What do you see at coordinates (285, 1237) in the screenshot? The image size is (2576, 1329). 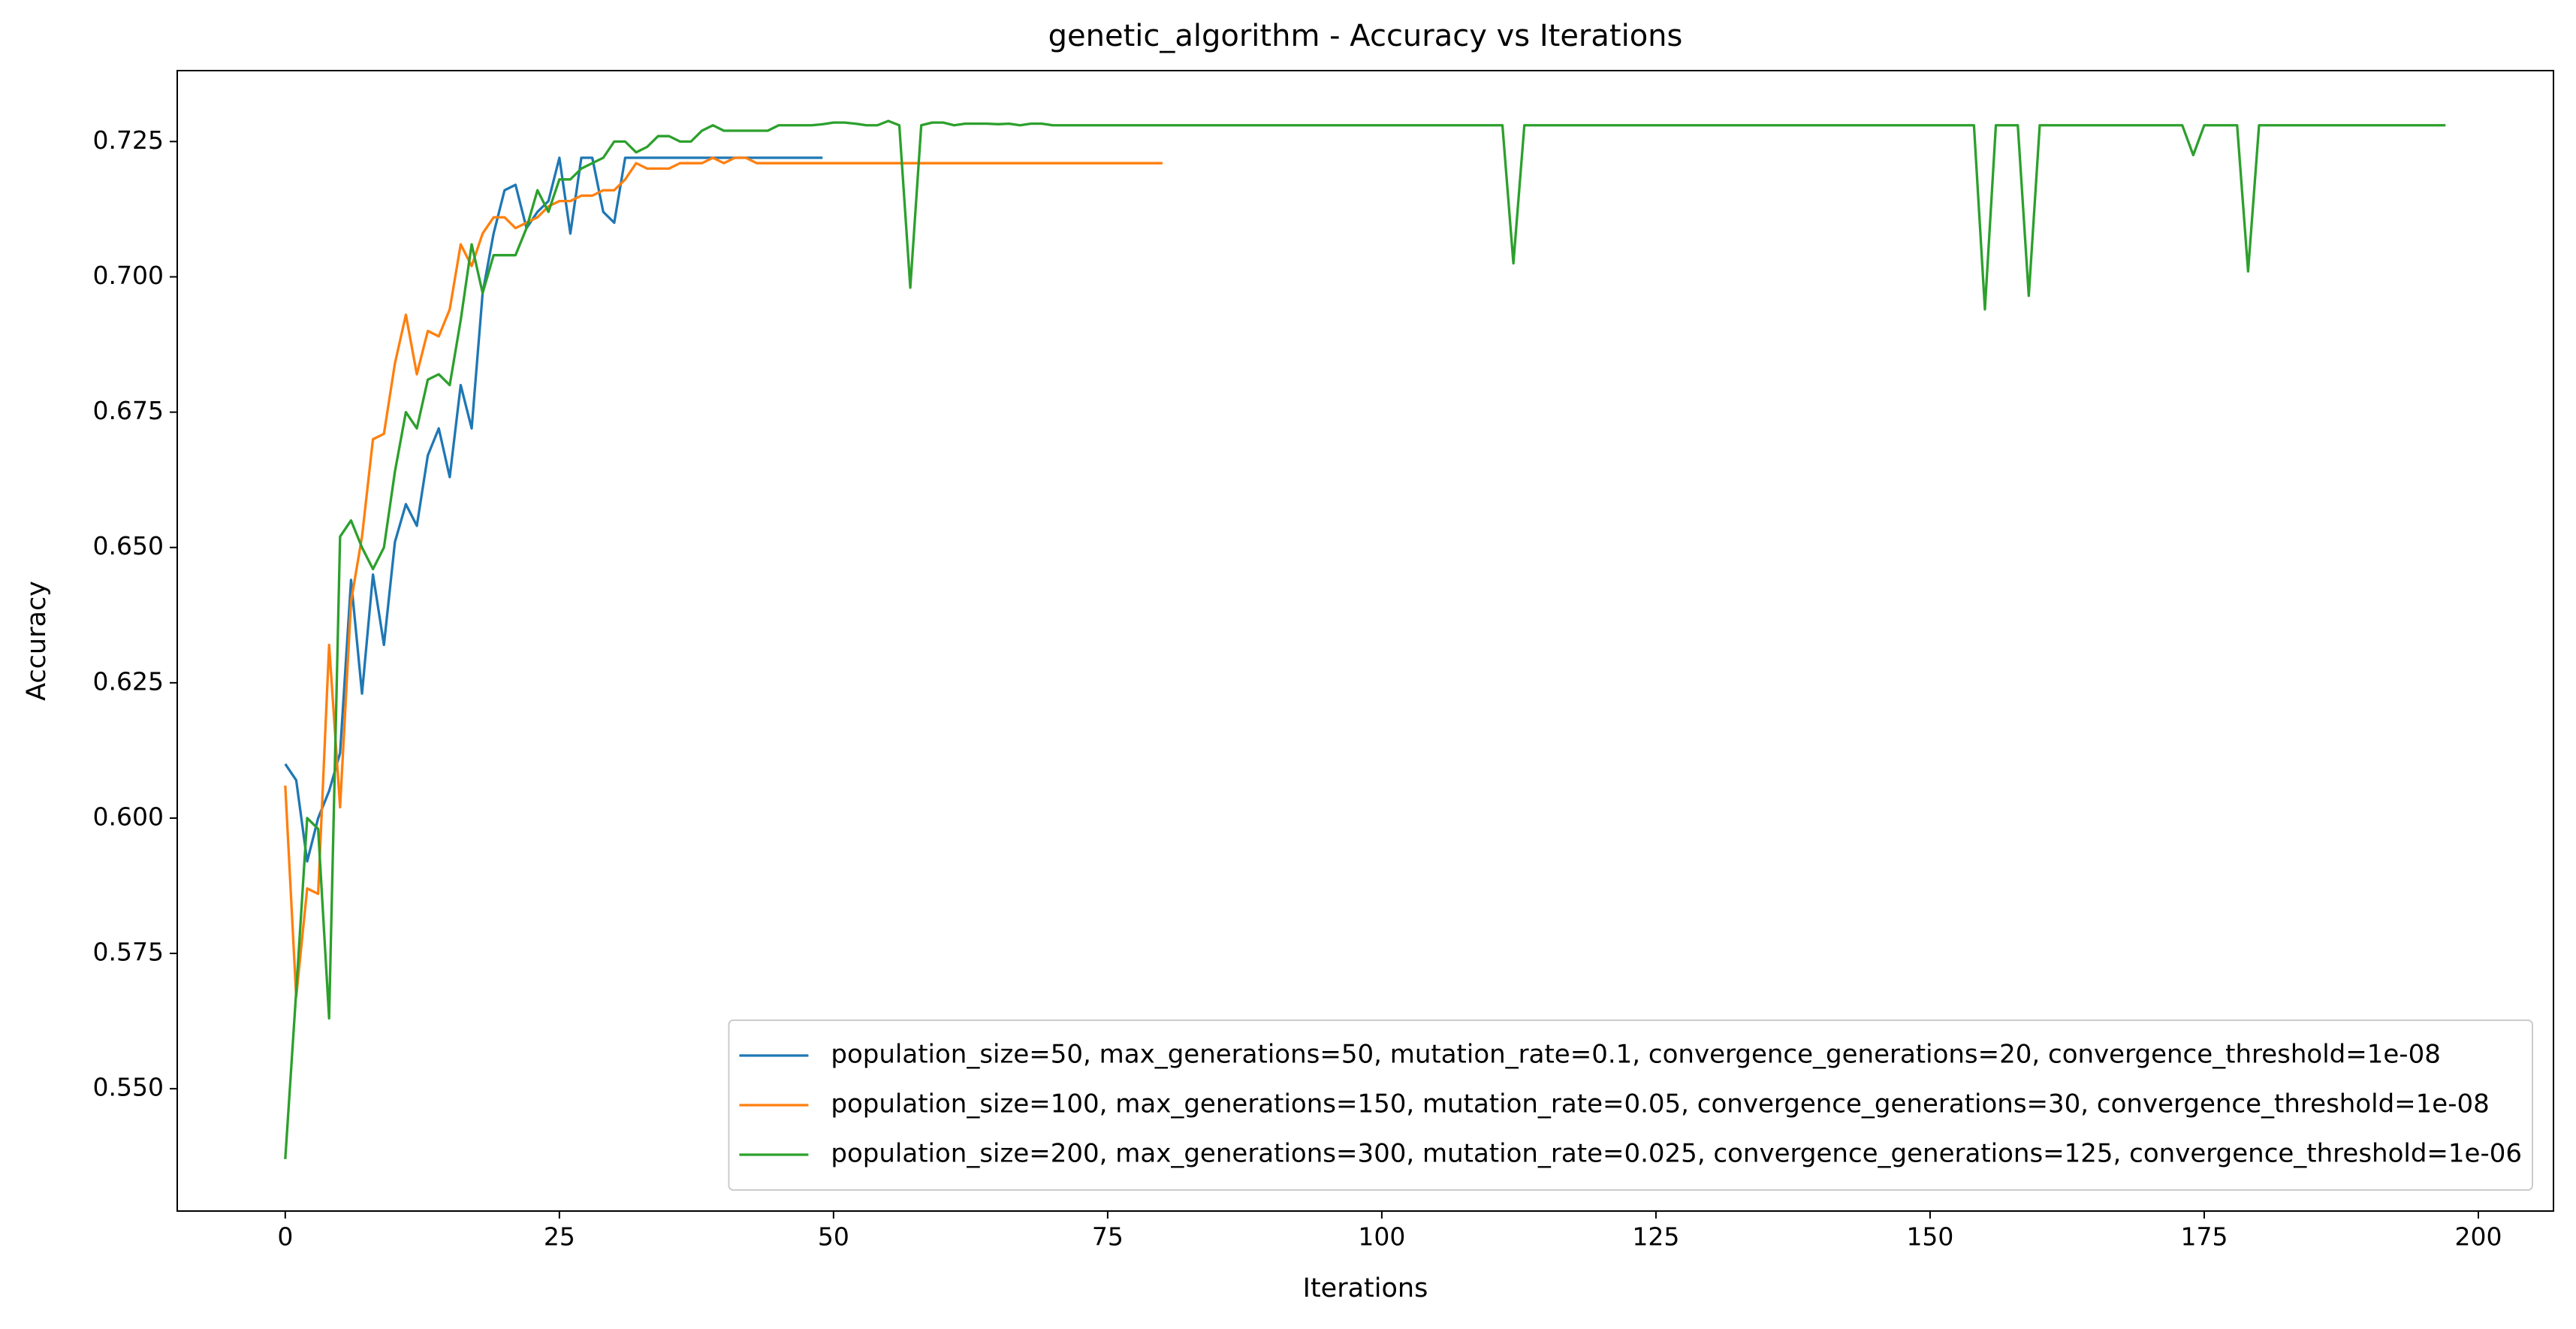 I see `x-tick-label: 0` at bounding box center [285, 1237].